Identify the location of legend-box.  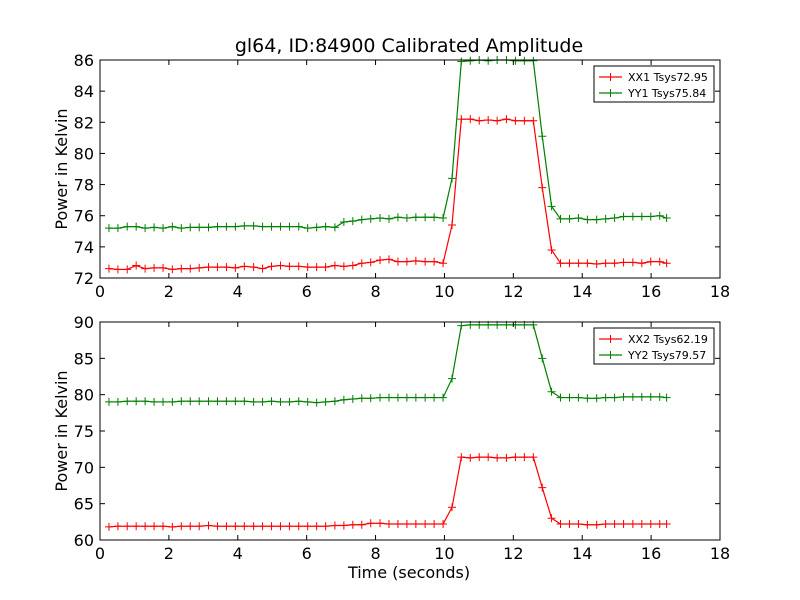
(654, 84).